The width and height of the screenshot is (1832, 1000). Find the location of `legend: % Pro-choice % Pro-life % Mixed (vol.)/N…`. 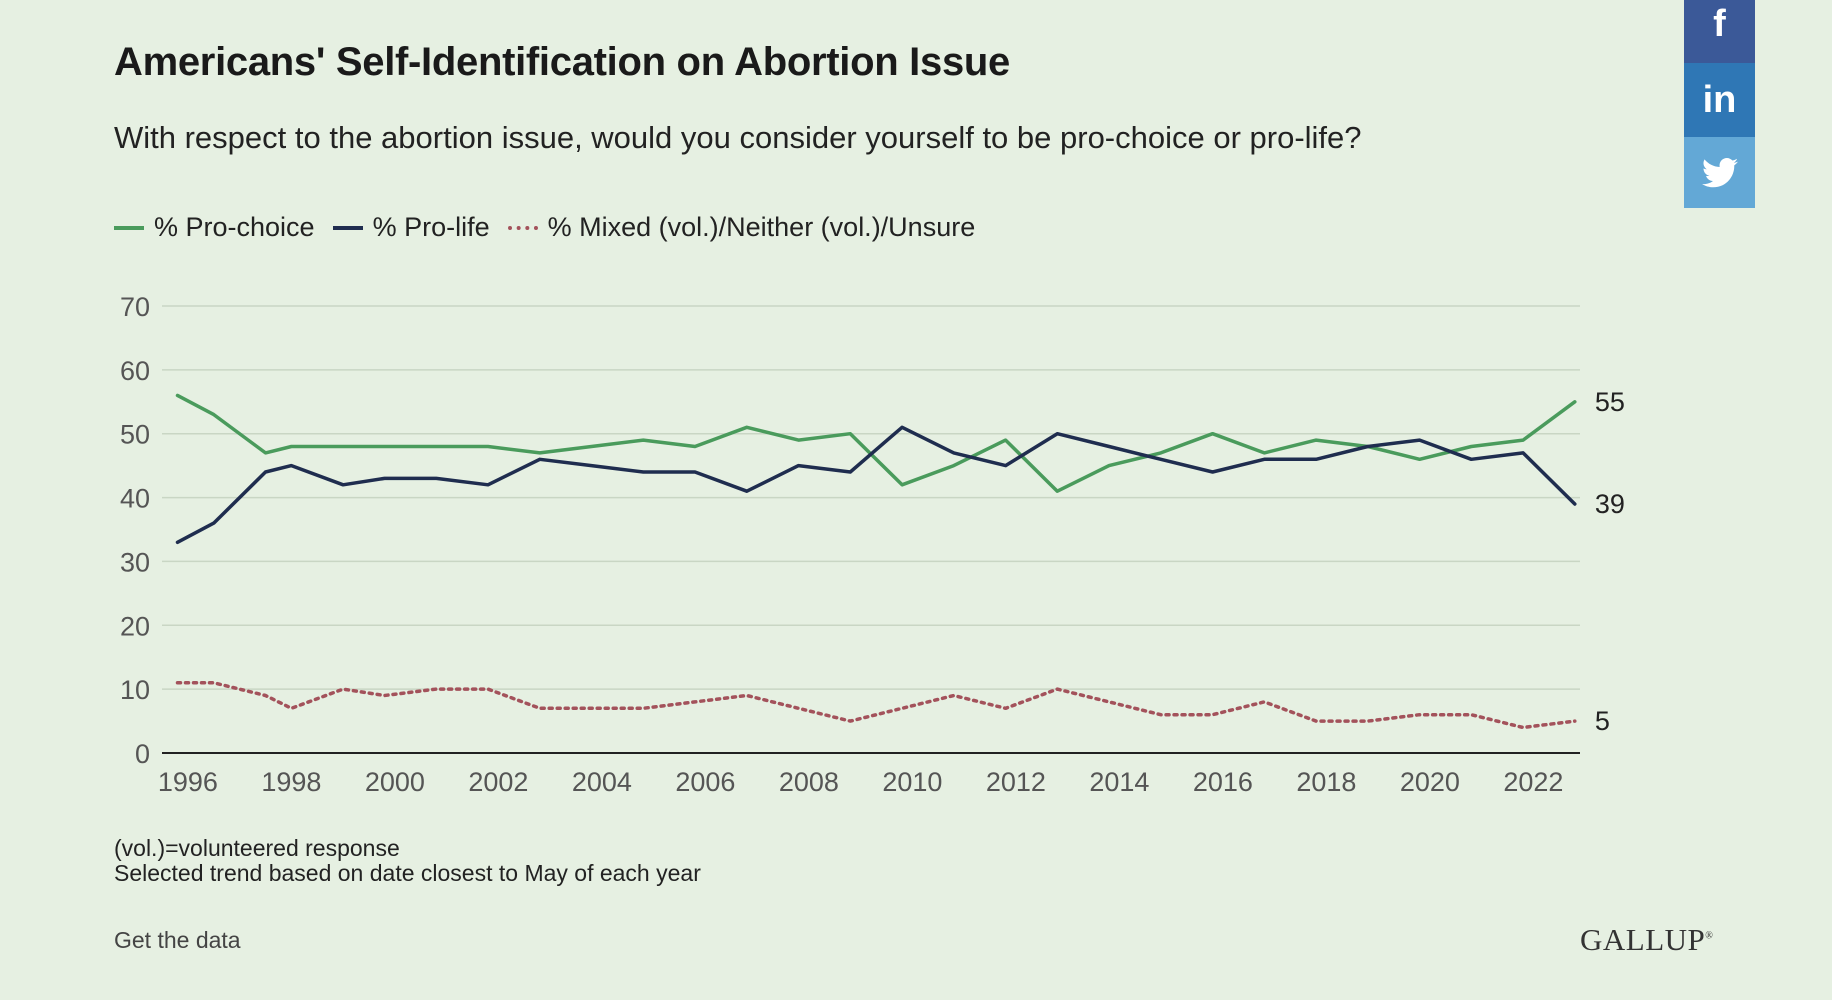

legend: % Pro-choice % Pro-life % Mixed (vol.)/N… is located at coordinates (553, 227).